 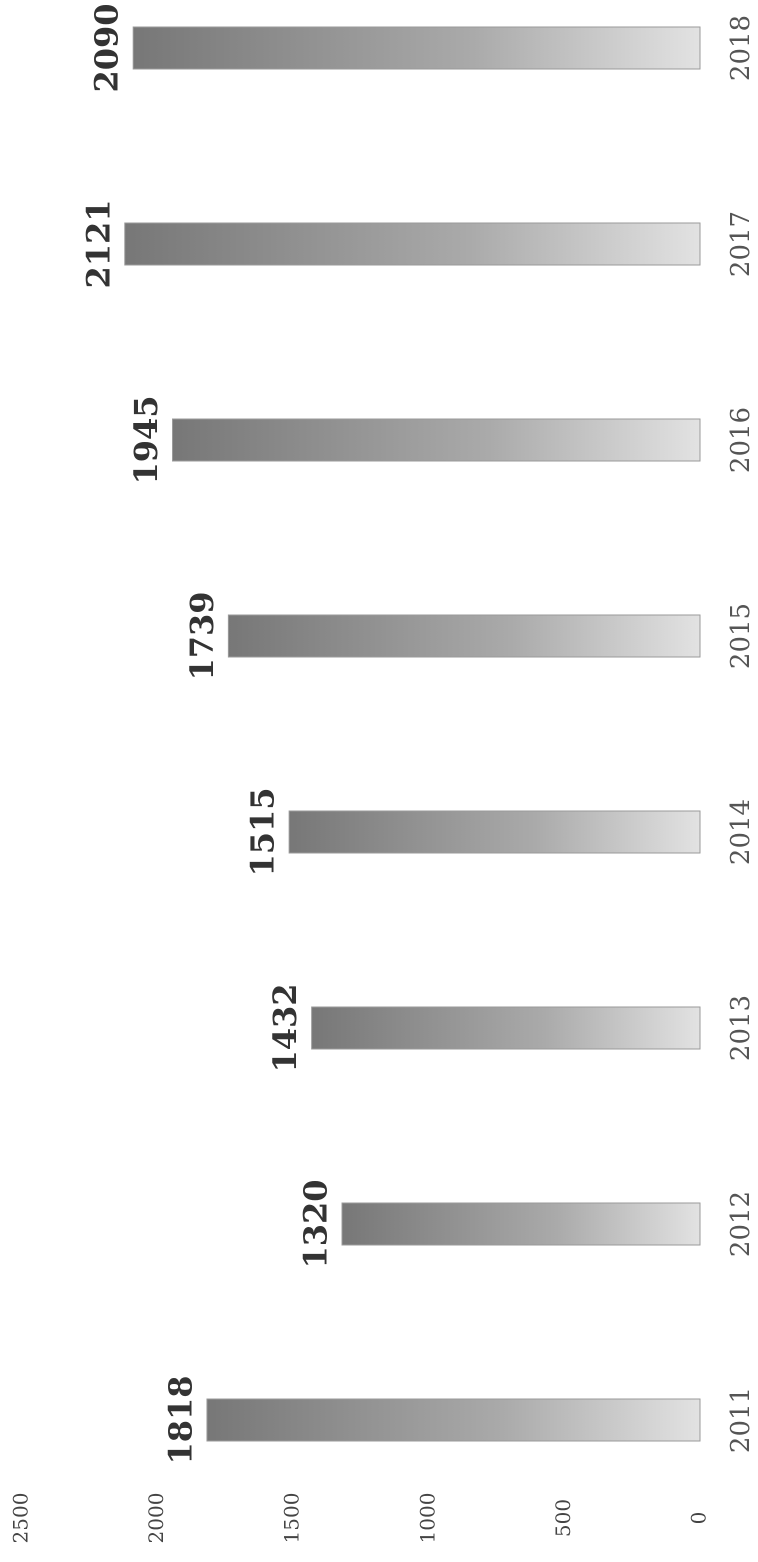 What do you see at coordinates (741, 1028) in the screenshot?
I see `x-tick-label: 2013` at bounding box center [741, 1028].